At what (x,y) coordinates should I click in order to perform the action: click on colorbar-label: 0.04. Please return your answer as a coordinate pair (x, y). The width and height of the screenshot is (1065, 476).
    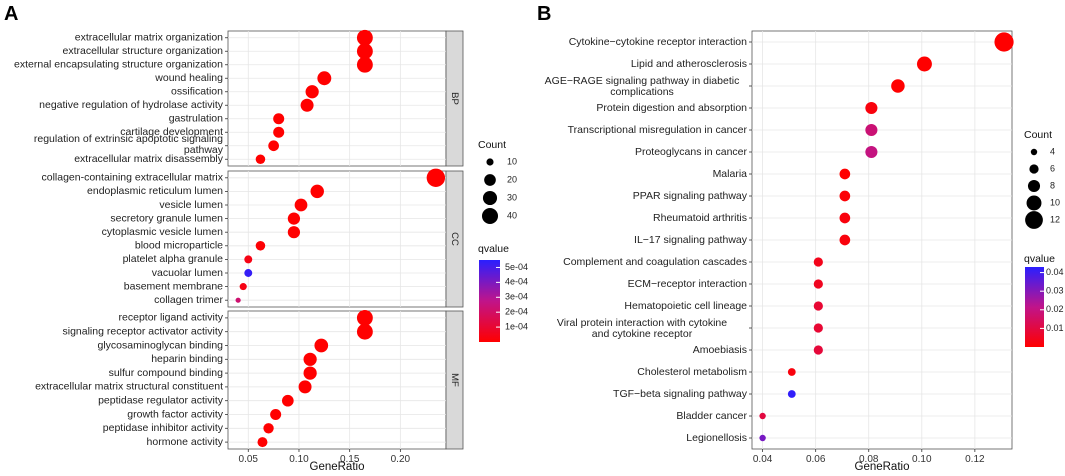
    Looking at the image, I should click on (1055, 272).